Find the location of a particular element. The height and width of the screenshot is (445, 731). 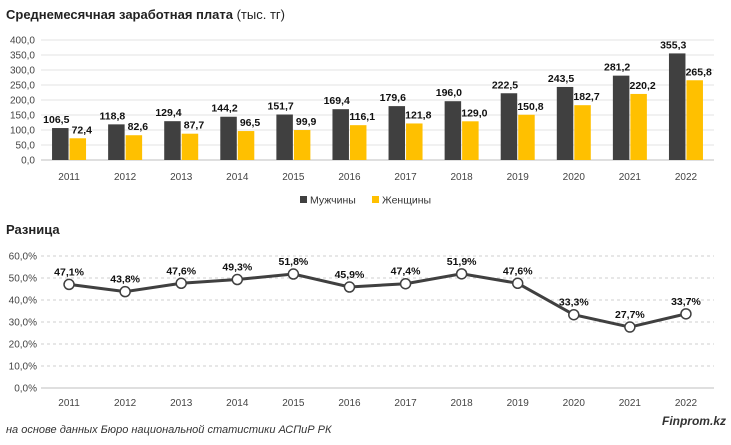

data-label: 182,7 is located at coordinates (586, 97).